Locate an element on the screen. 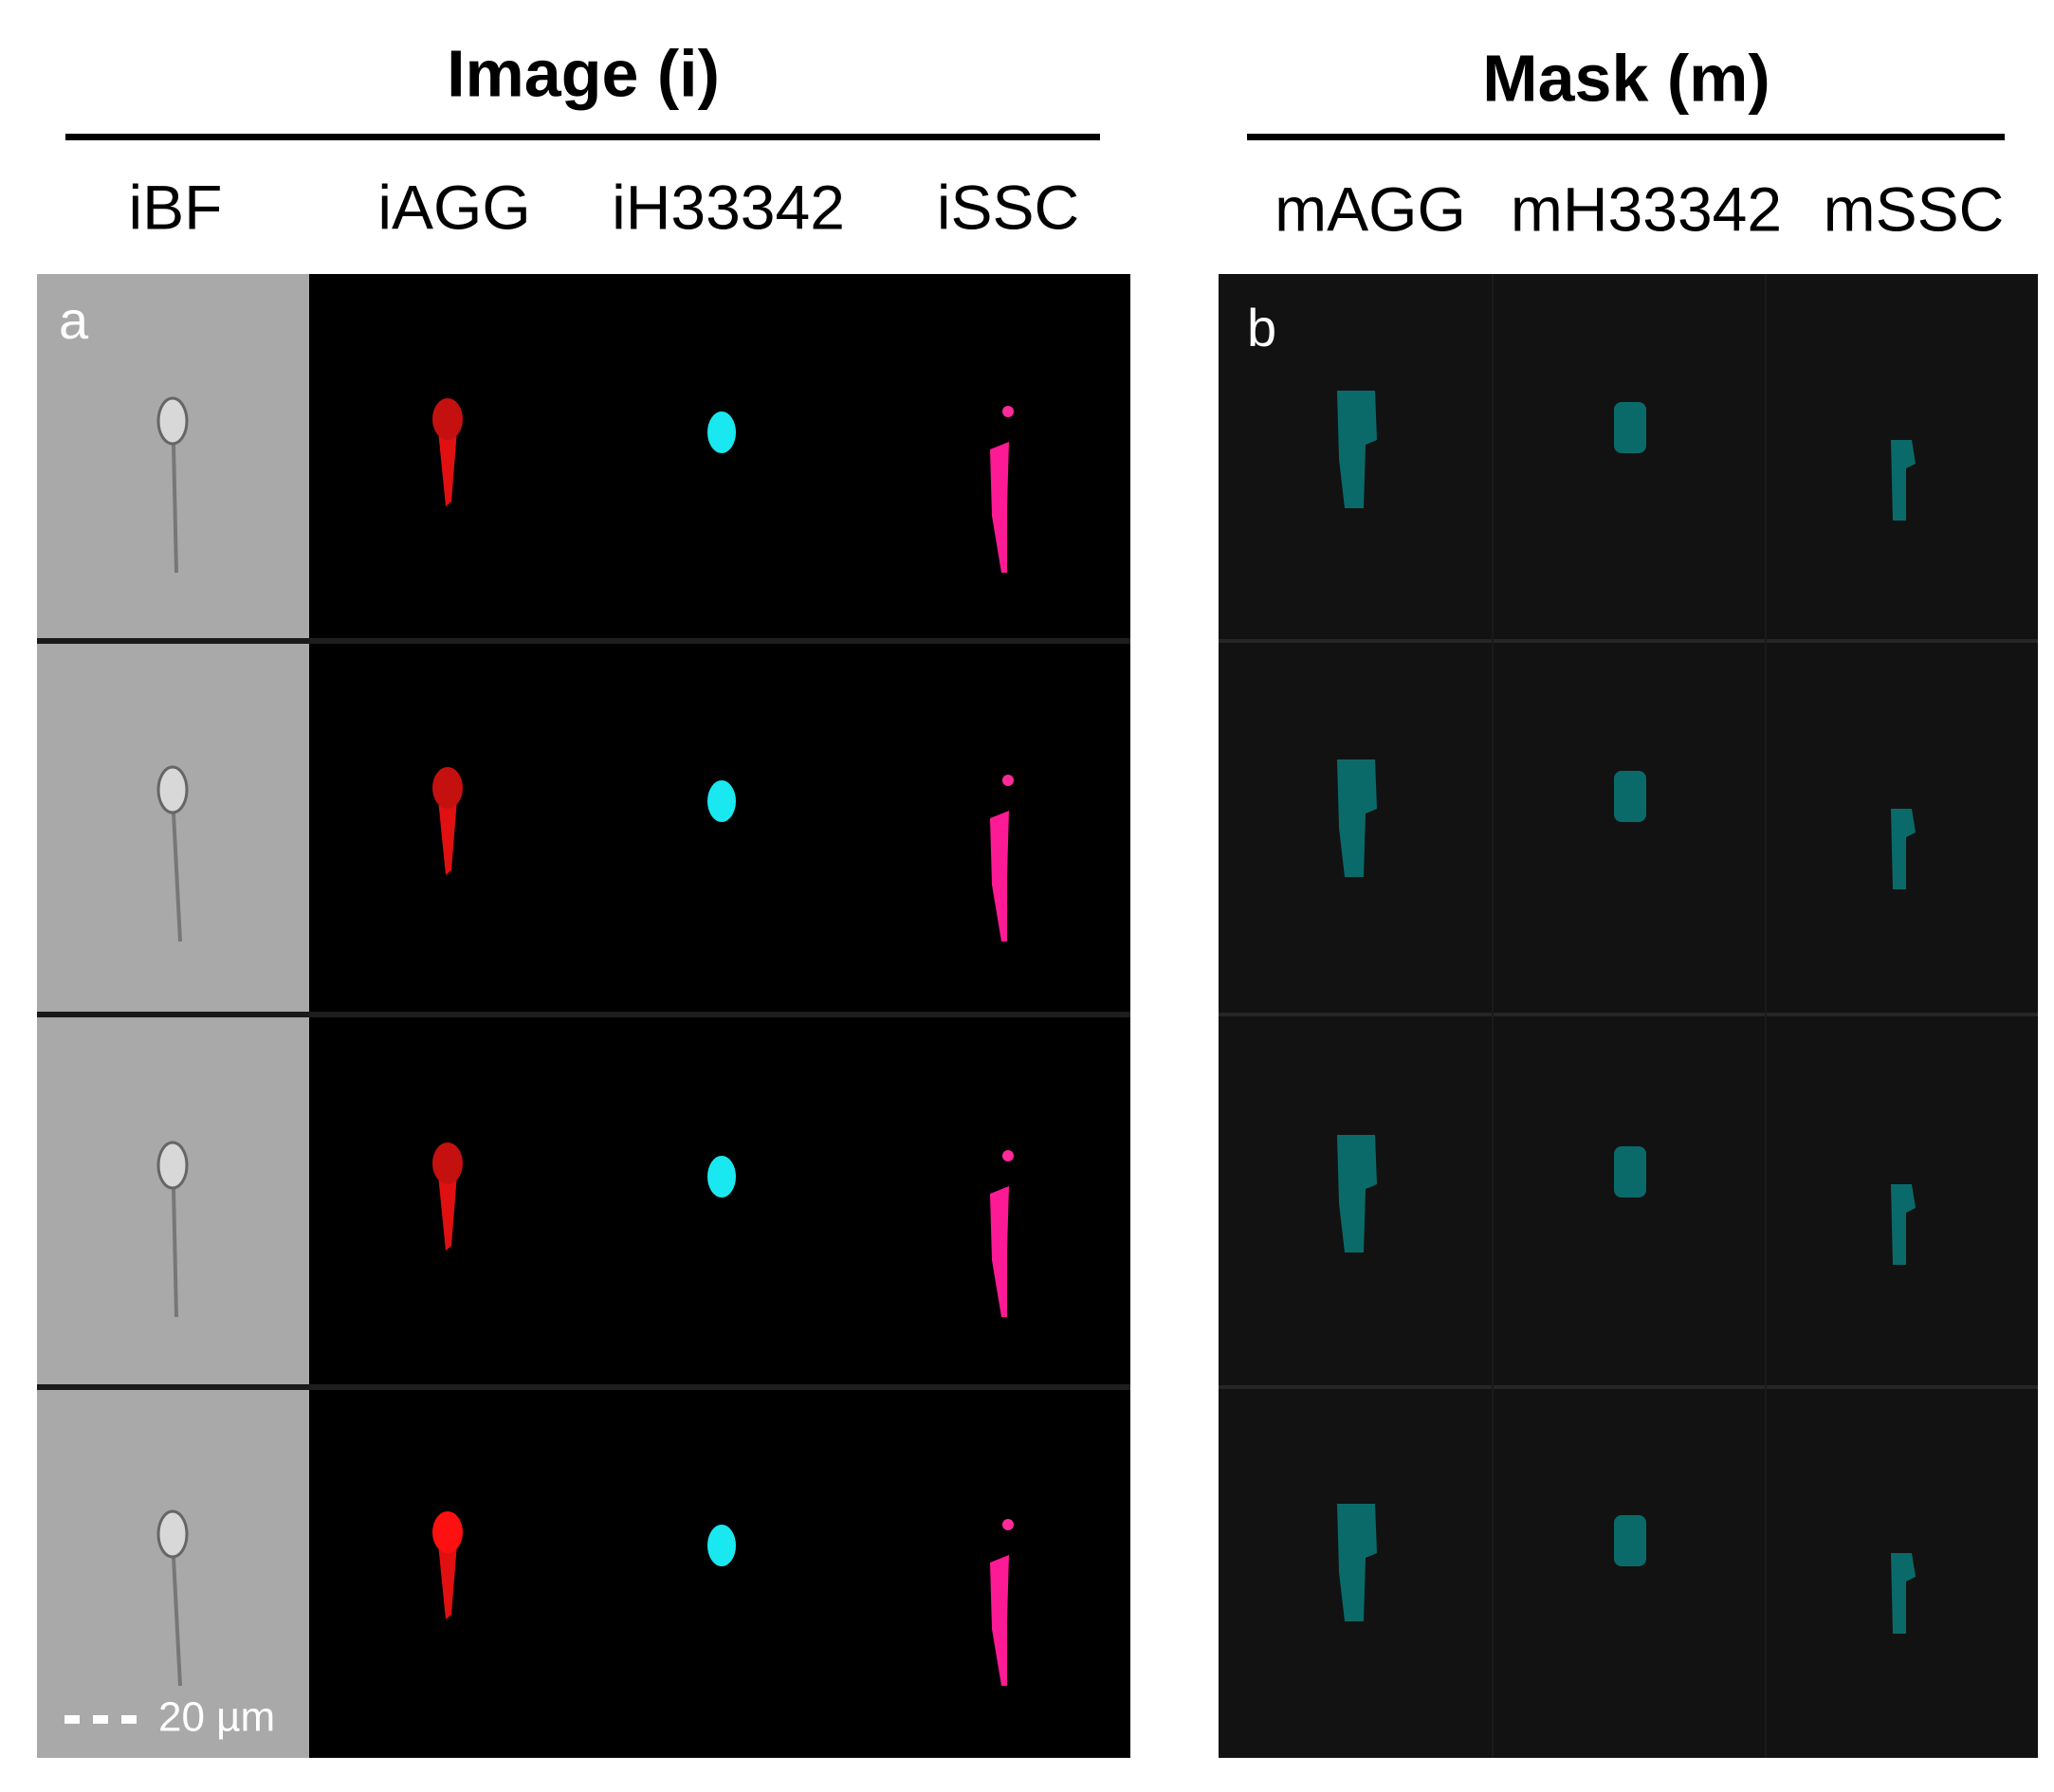  column-label: mH33342 is located at coordinates (1647, 209).